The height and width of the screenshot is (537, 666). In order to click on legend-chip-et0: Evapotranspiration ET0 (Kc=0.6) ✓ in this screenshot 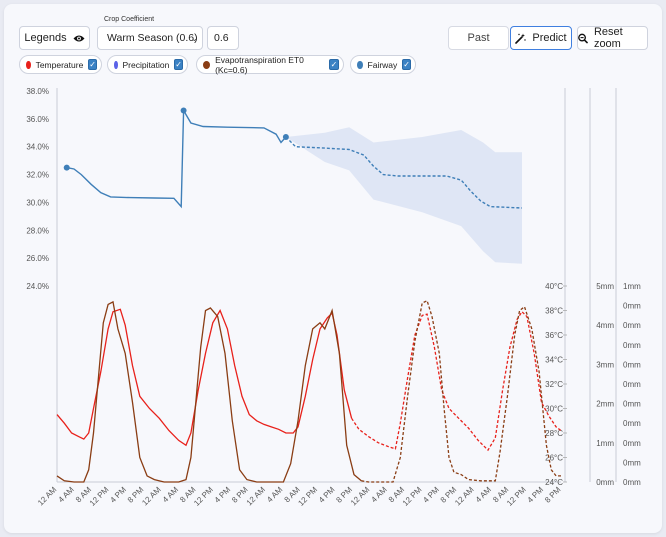, I will do `click(270, 64)`.